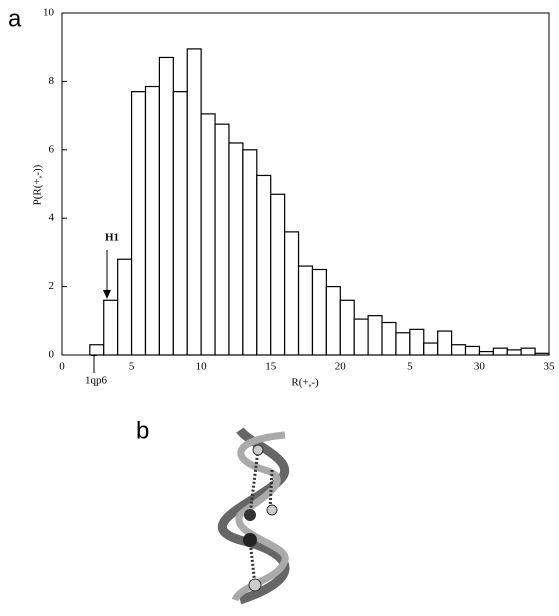 Image resolution: width=559 pixels, height=616 pixels. I want to click on x-axis-label: R(+,-), so click(305, 383).